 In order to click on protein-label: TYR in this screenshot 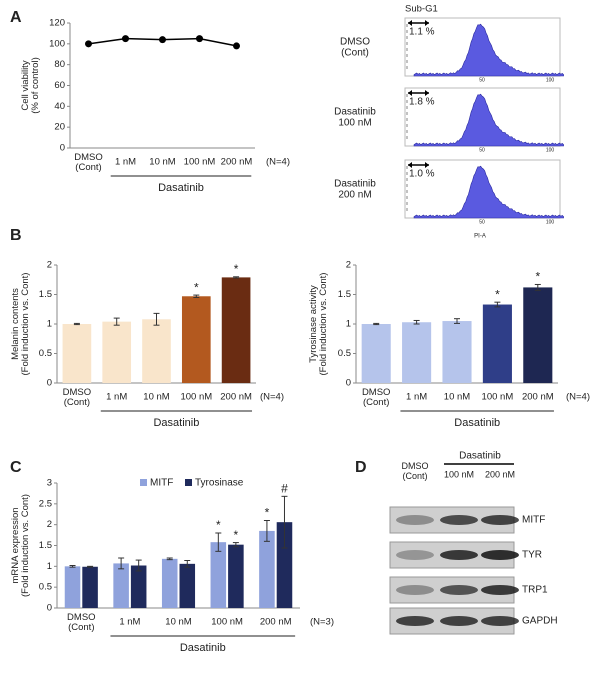, I will do `click(532, 555)`.